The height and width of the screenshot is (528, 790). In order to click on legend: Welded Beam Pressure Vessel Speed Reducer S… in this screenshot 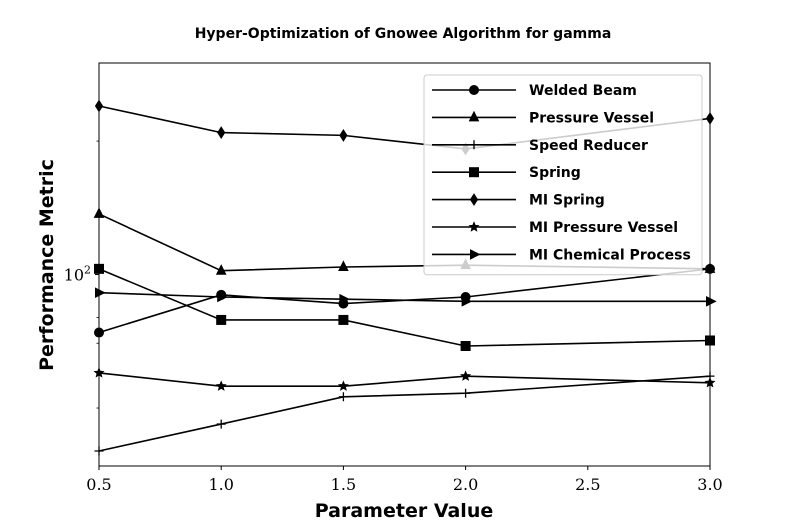, I will do `click(563, 175)`.